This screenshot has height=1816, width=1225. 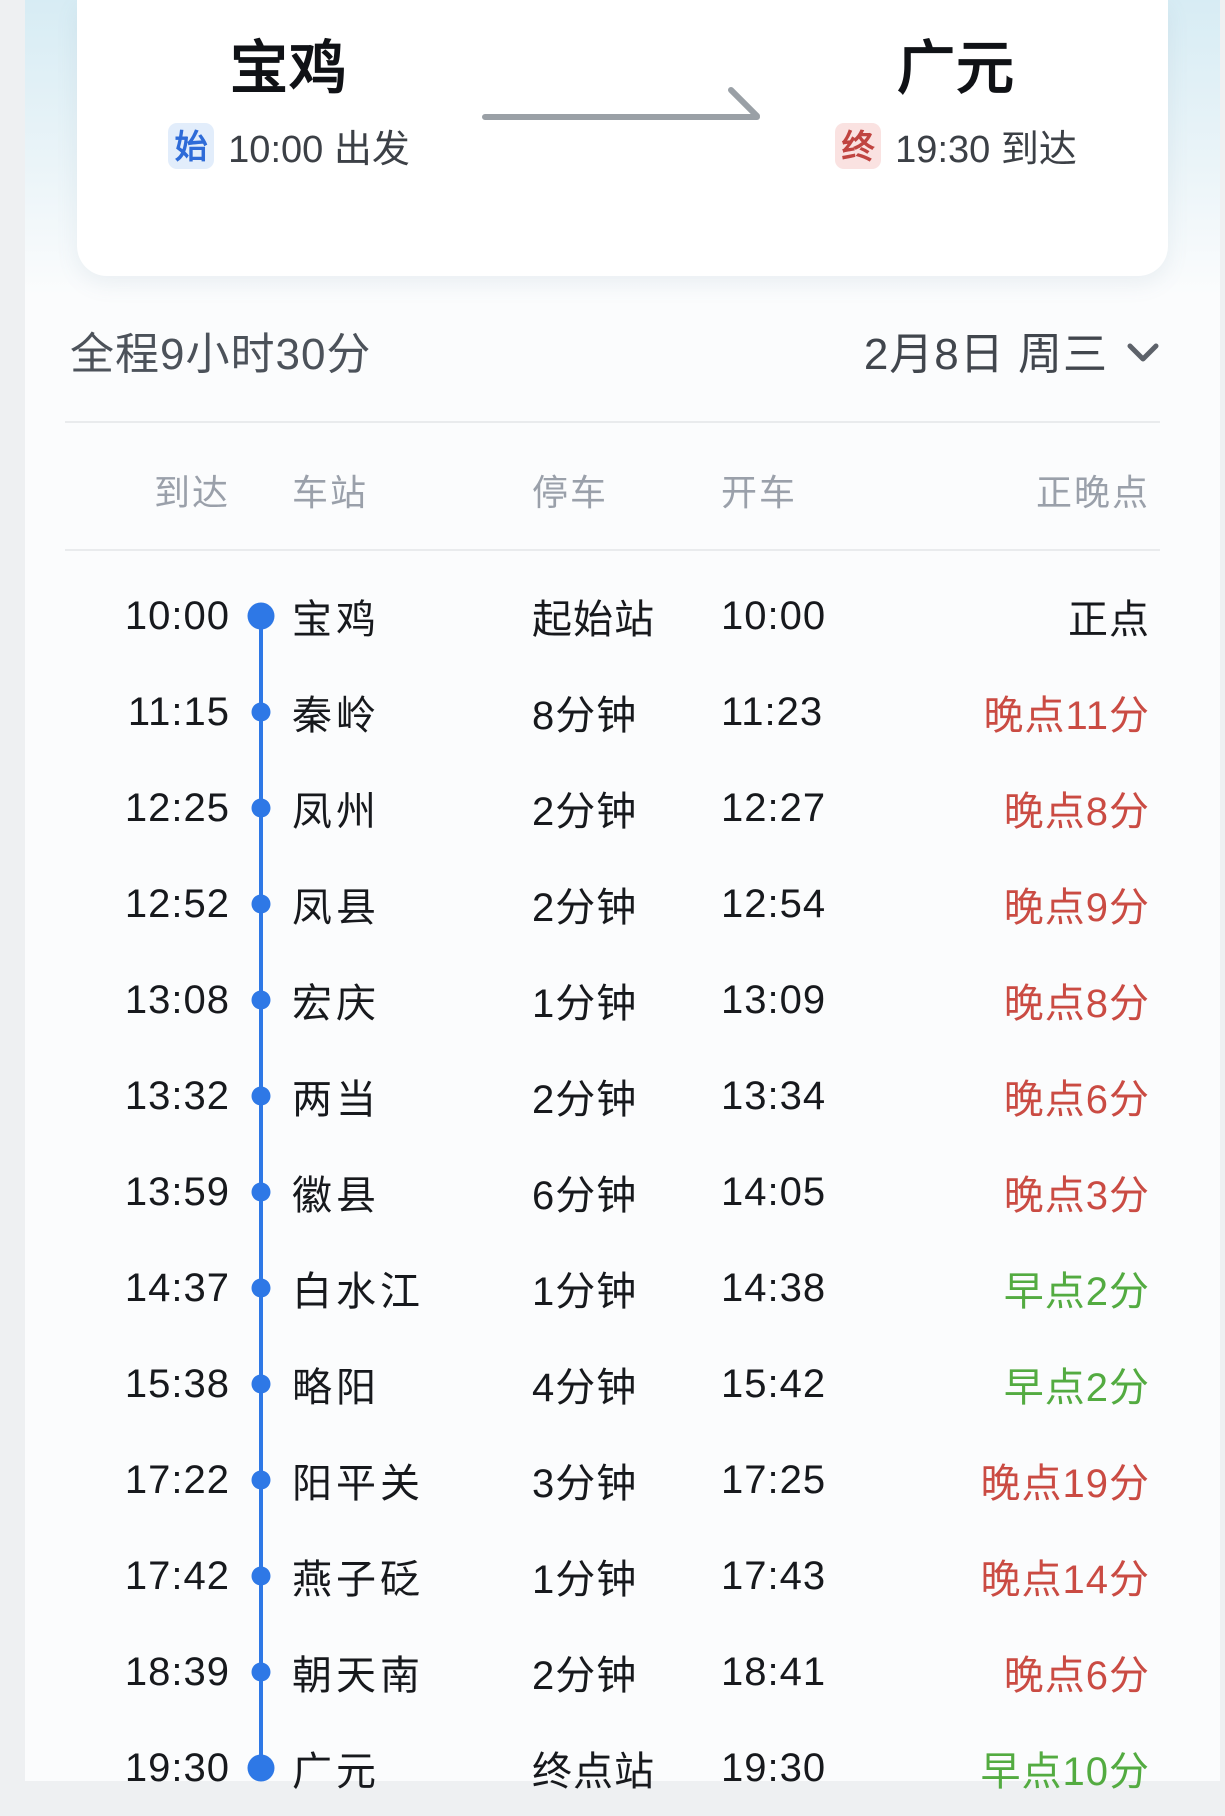 I want to click on depart-time: 13:34, so click(x=774, y=1095).